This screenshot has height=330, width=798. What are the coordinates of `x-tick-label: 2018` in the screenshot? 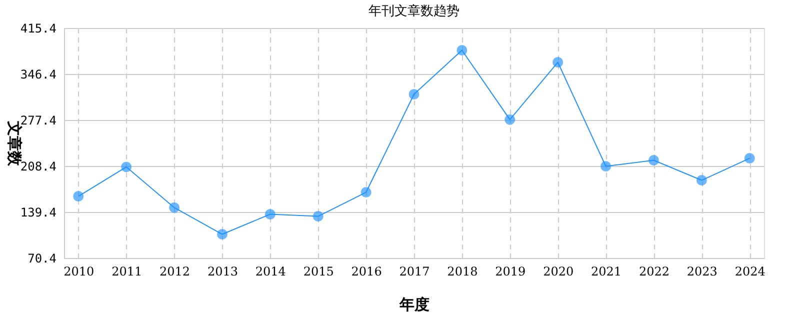 It's located at (462, 271).